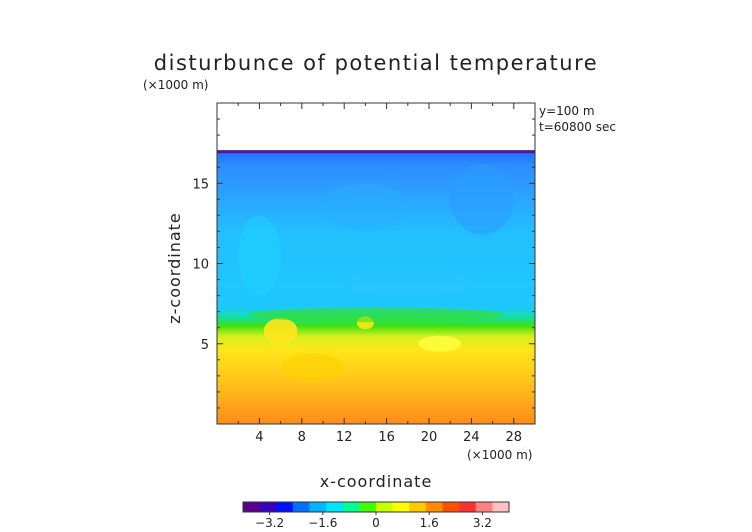 This screenshot has width=752, height=532. Describe the element at coordinates (175, 85) in the screenshot. I see `y-units-label: (×1000 m)` at that location.